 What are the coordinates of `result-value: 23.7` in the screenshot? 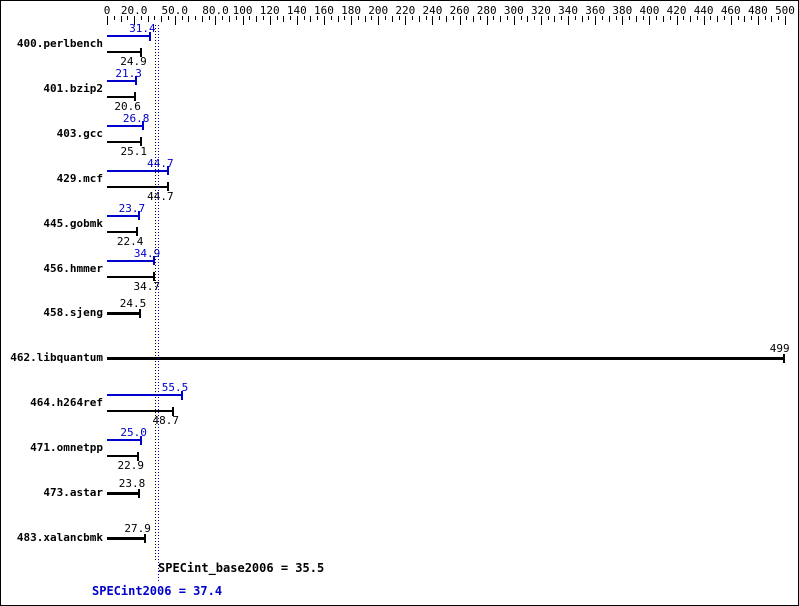 It's located at (132, 208).